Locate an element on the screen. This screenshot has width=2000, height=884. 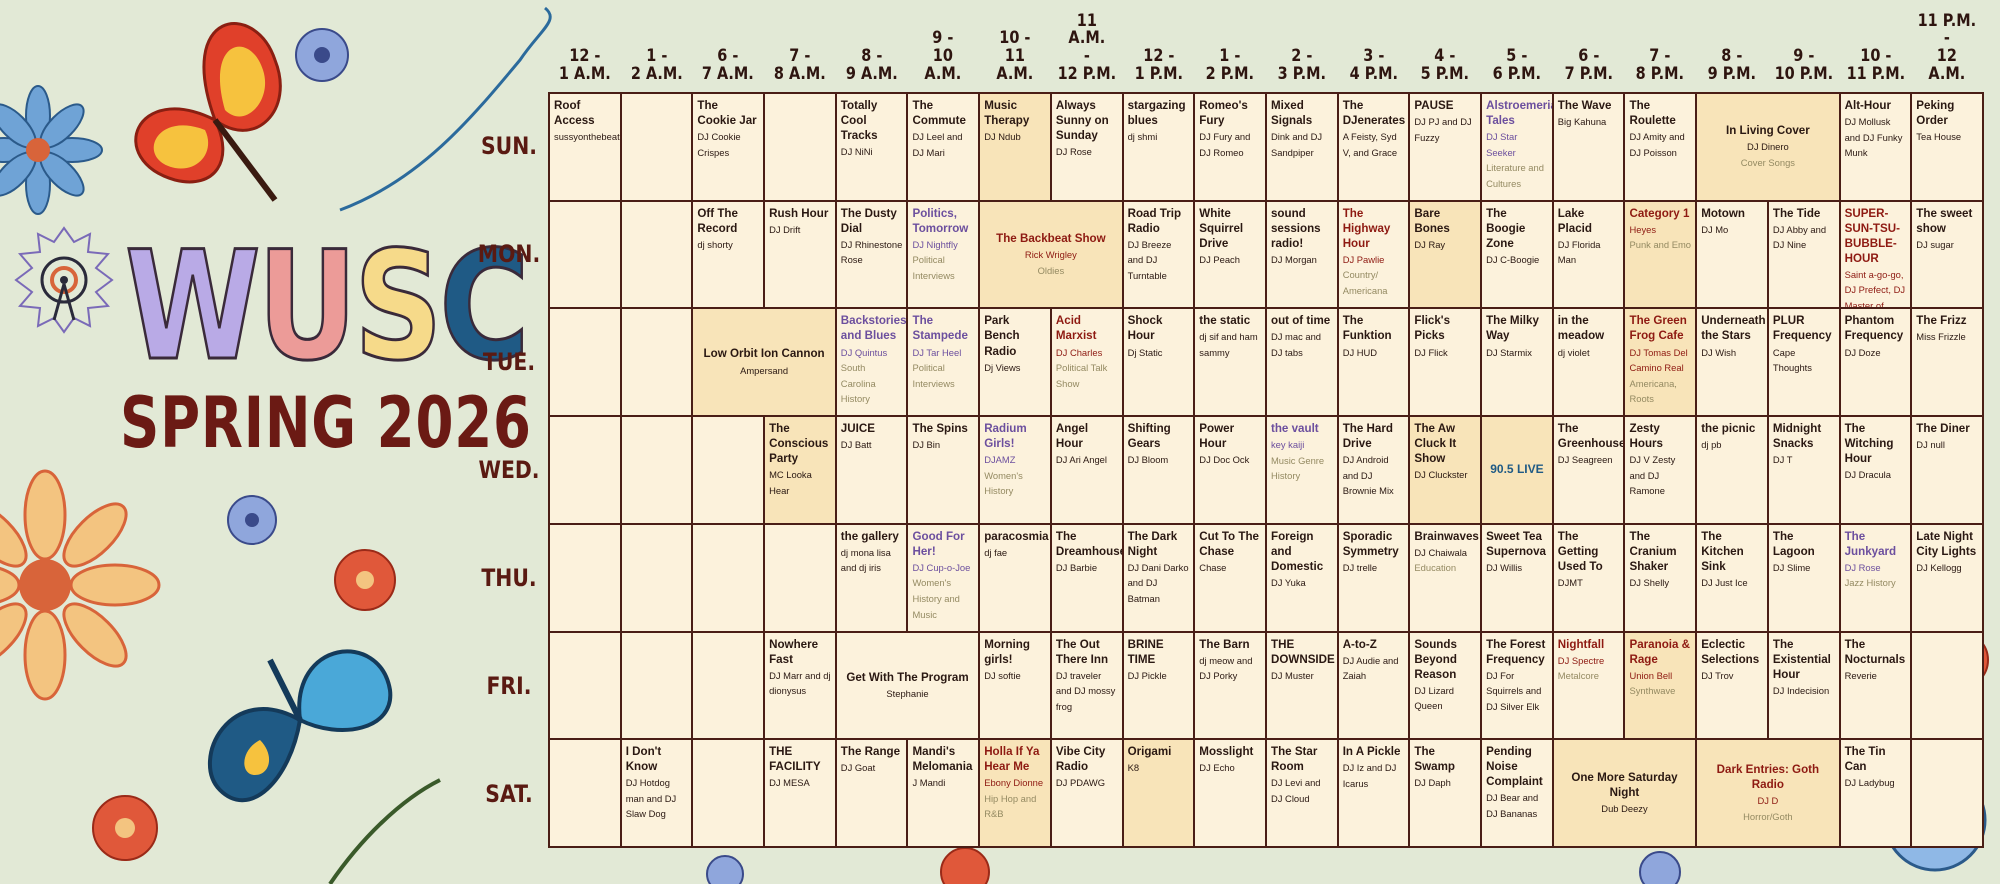
show-host: DJ Drift is located at coordinates (785, 229).